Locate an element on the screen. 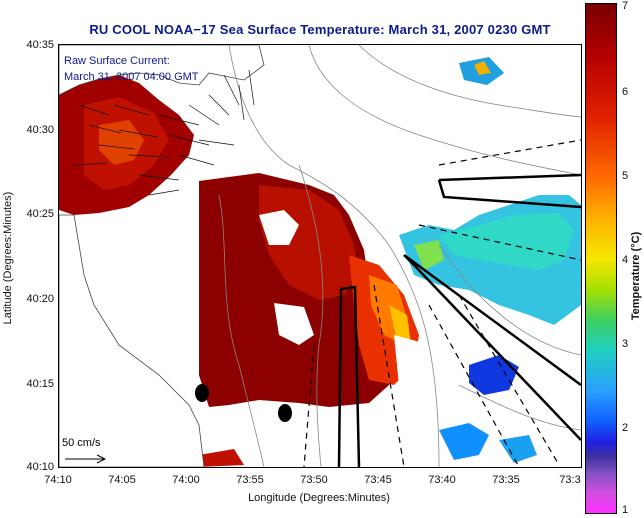 The width and height of the screenshot is (644, 518). y-axis-label: Latitude (Degrees:Minutes) is located at coordinates (8, 258).